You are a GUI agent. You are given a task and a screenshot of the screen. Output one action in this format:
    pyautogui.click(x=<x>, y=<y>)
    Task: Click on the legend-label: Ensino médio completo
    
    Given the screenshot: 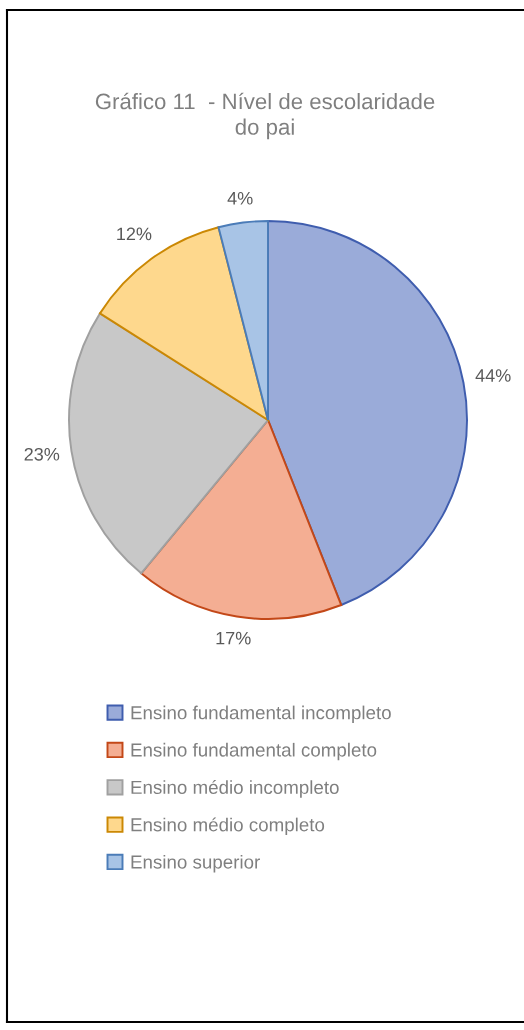 What is the action you would take?
    pyautogui.click(x=228, y=826)
    